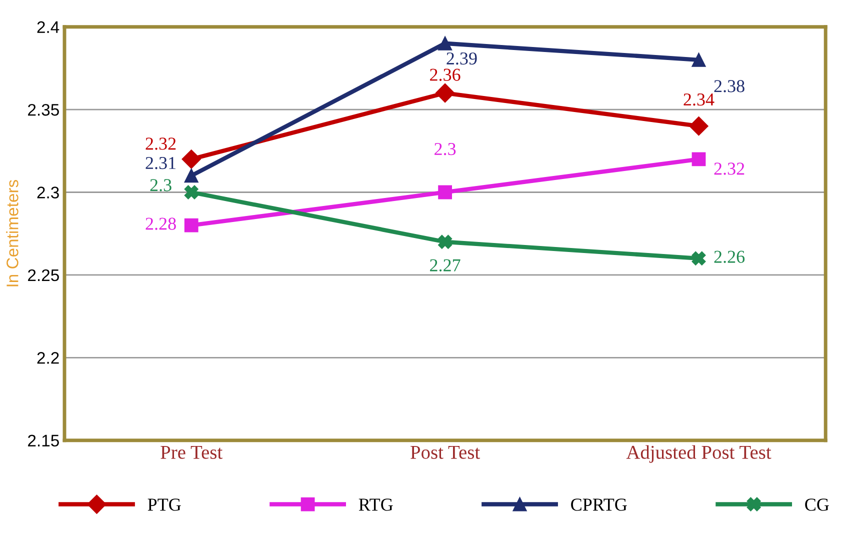 This screenshot has height=537, width=860. I want to click on y-tick-label: 2.25, so click(43, 275).